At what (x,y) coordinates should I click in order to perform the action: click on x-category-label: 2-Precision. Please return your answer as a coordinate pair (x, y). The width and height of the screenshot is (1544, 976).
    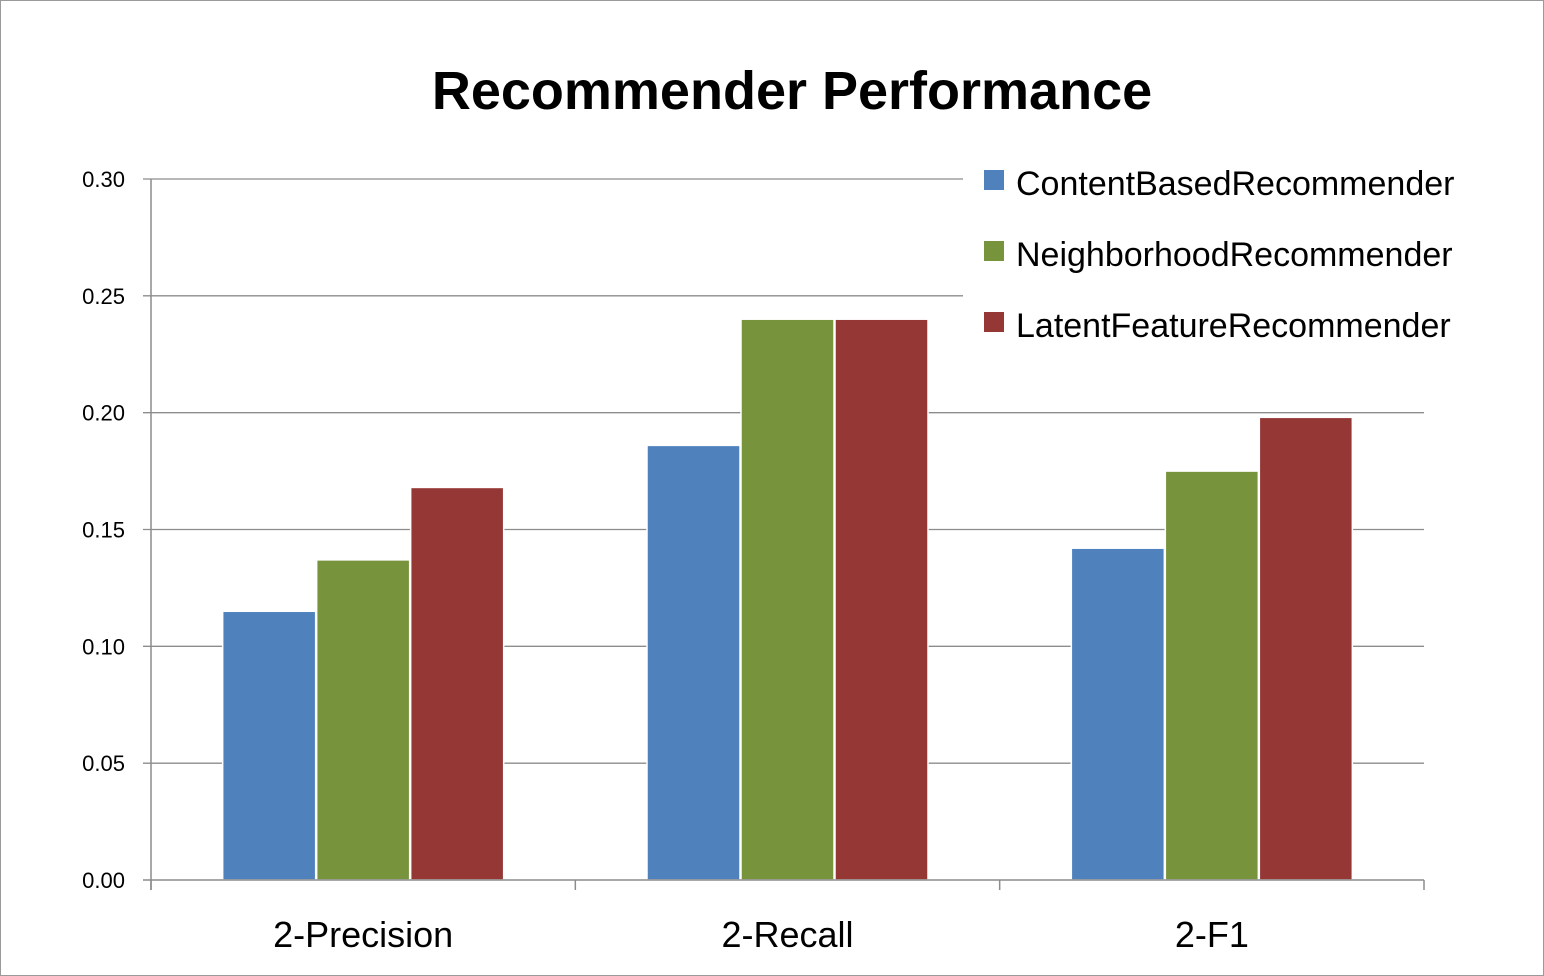
    Looking at the image, I should click on (363, 934).